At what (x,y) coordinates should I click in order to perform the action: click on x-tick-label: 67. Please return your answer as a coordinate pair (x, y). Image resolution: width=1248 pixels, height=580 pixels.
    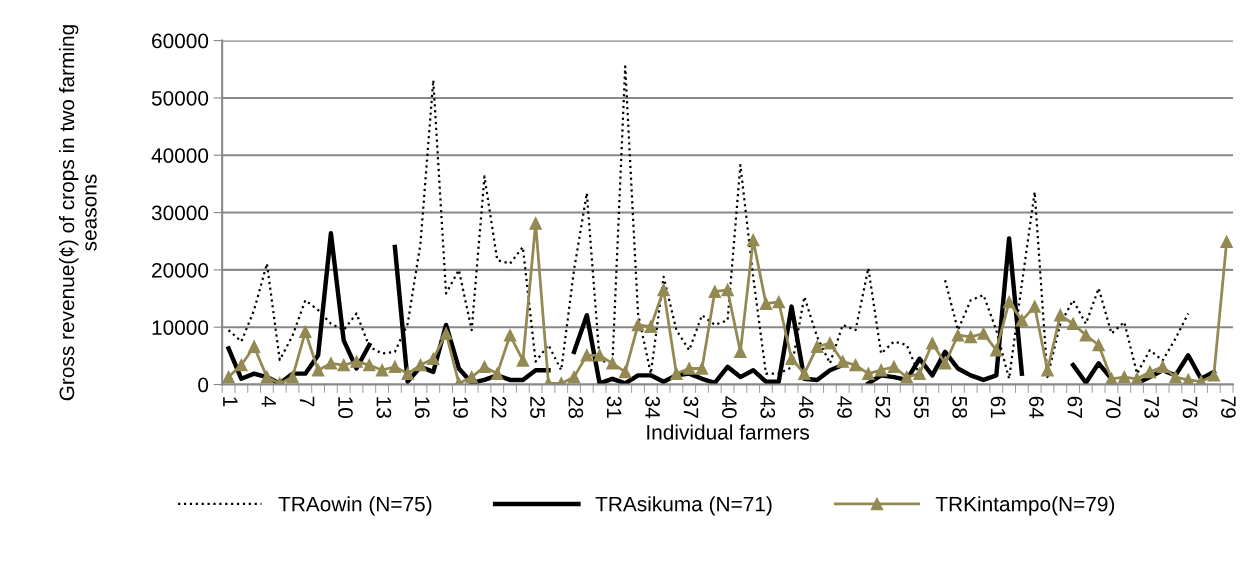
    Looking at the image, I should click on (1075, 407).